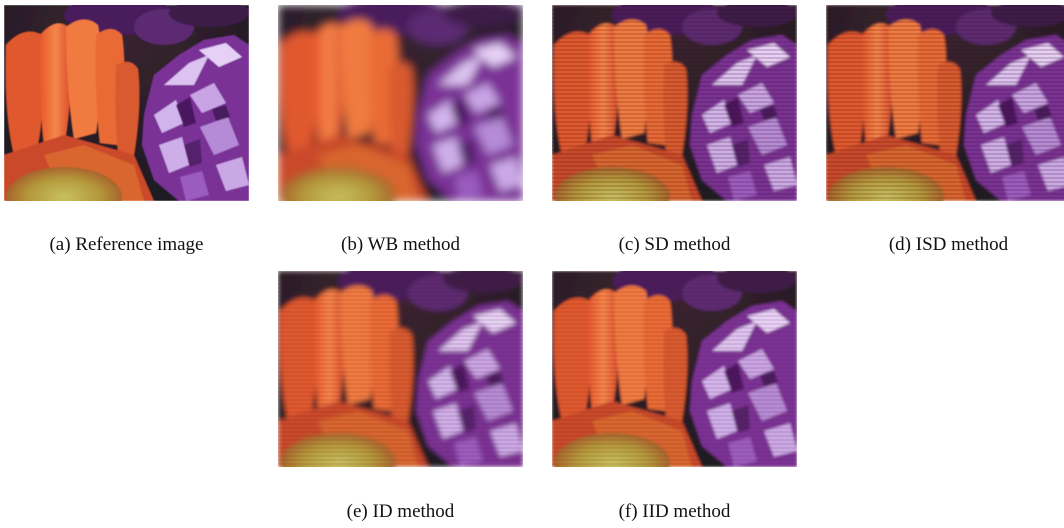  I want to click on reference-image-panel, so click(126, 103).